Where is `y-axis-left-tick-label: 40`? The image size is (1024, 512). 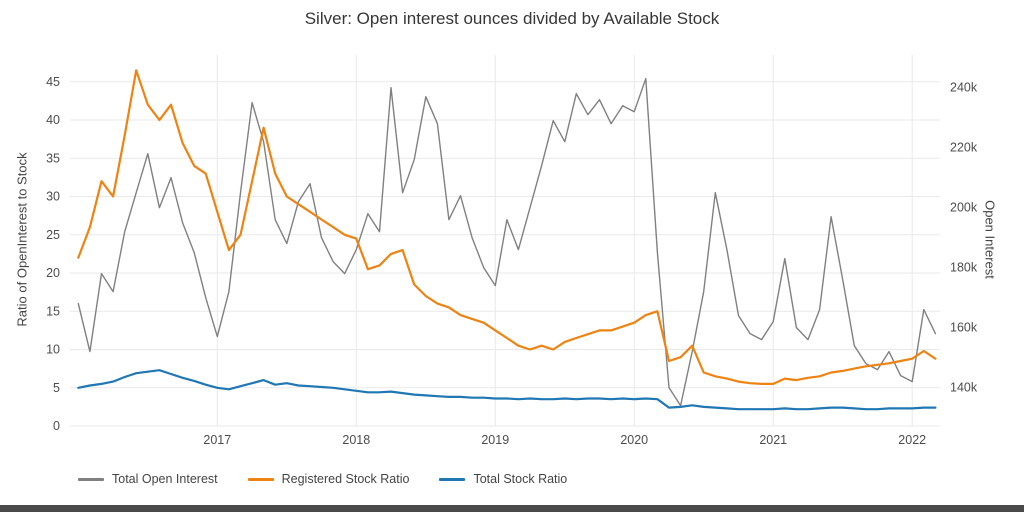 y-axis-left-tick-label: 40 is located at coordinates (53, 120).